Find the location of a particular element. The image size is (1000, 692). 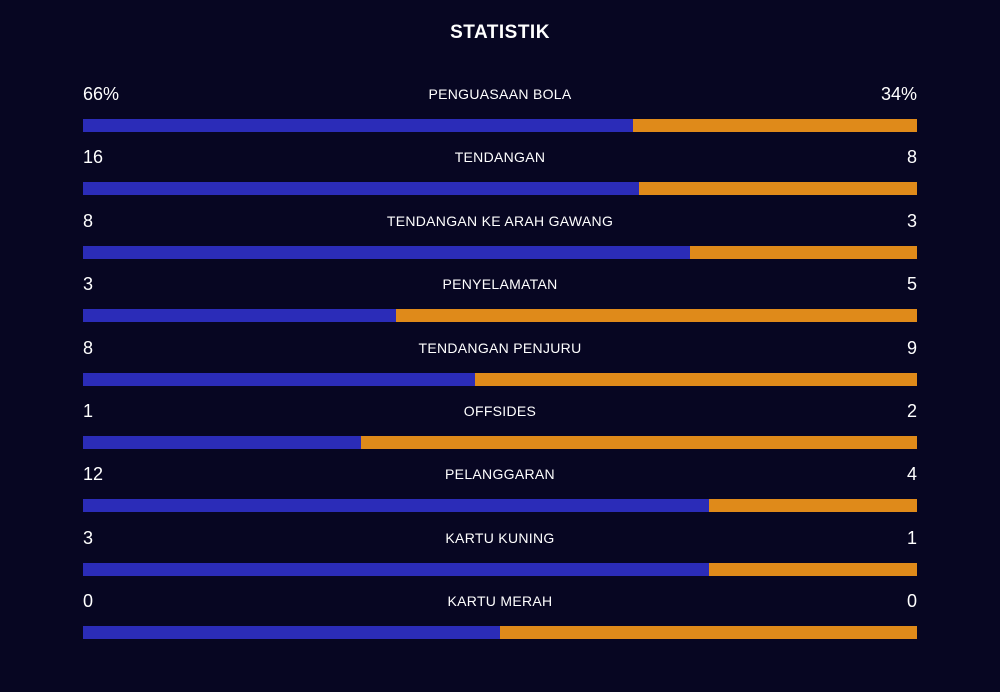

stat-values: 0 KARTU MERAH 0 is located at coordinates (500, 601).